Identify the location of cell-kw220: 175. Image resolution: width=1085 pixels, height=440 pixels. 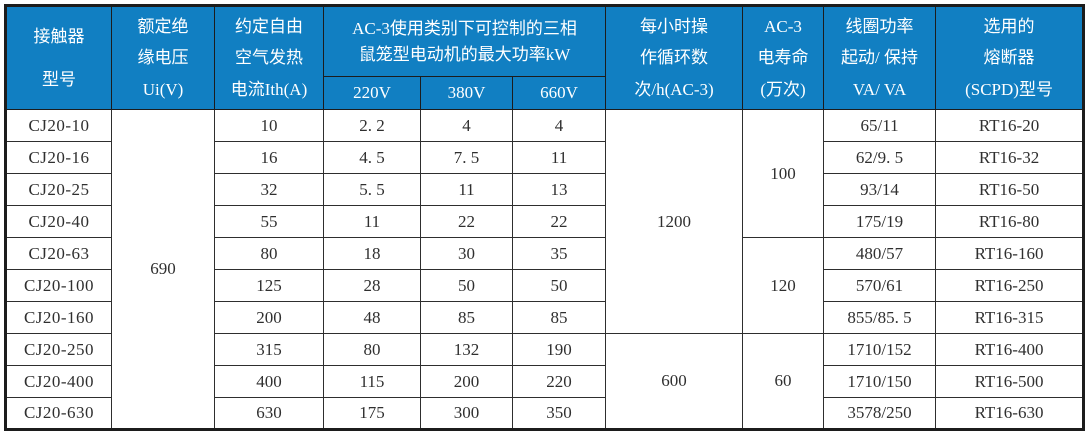
(372, 413).